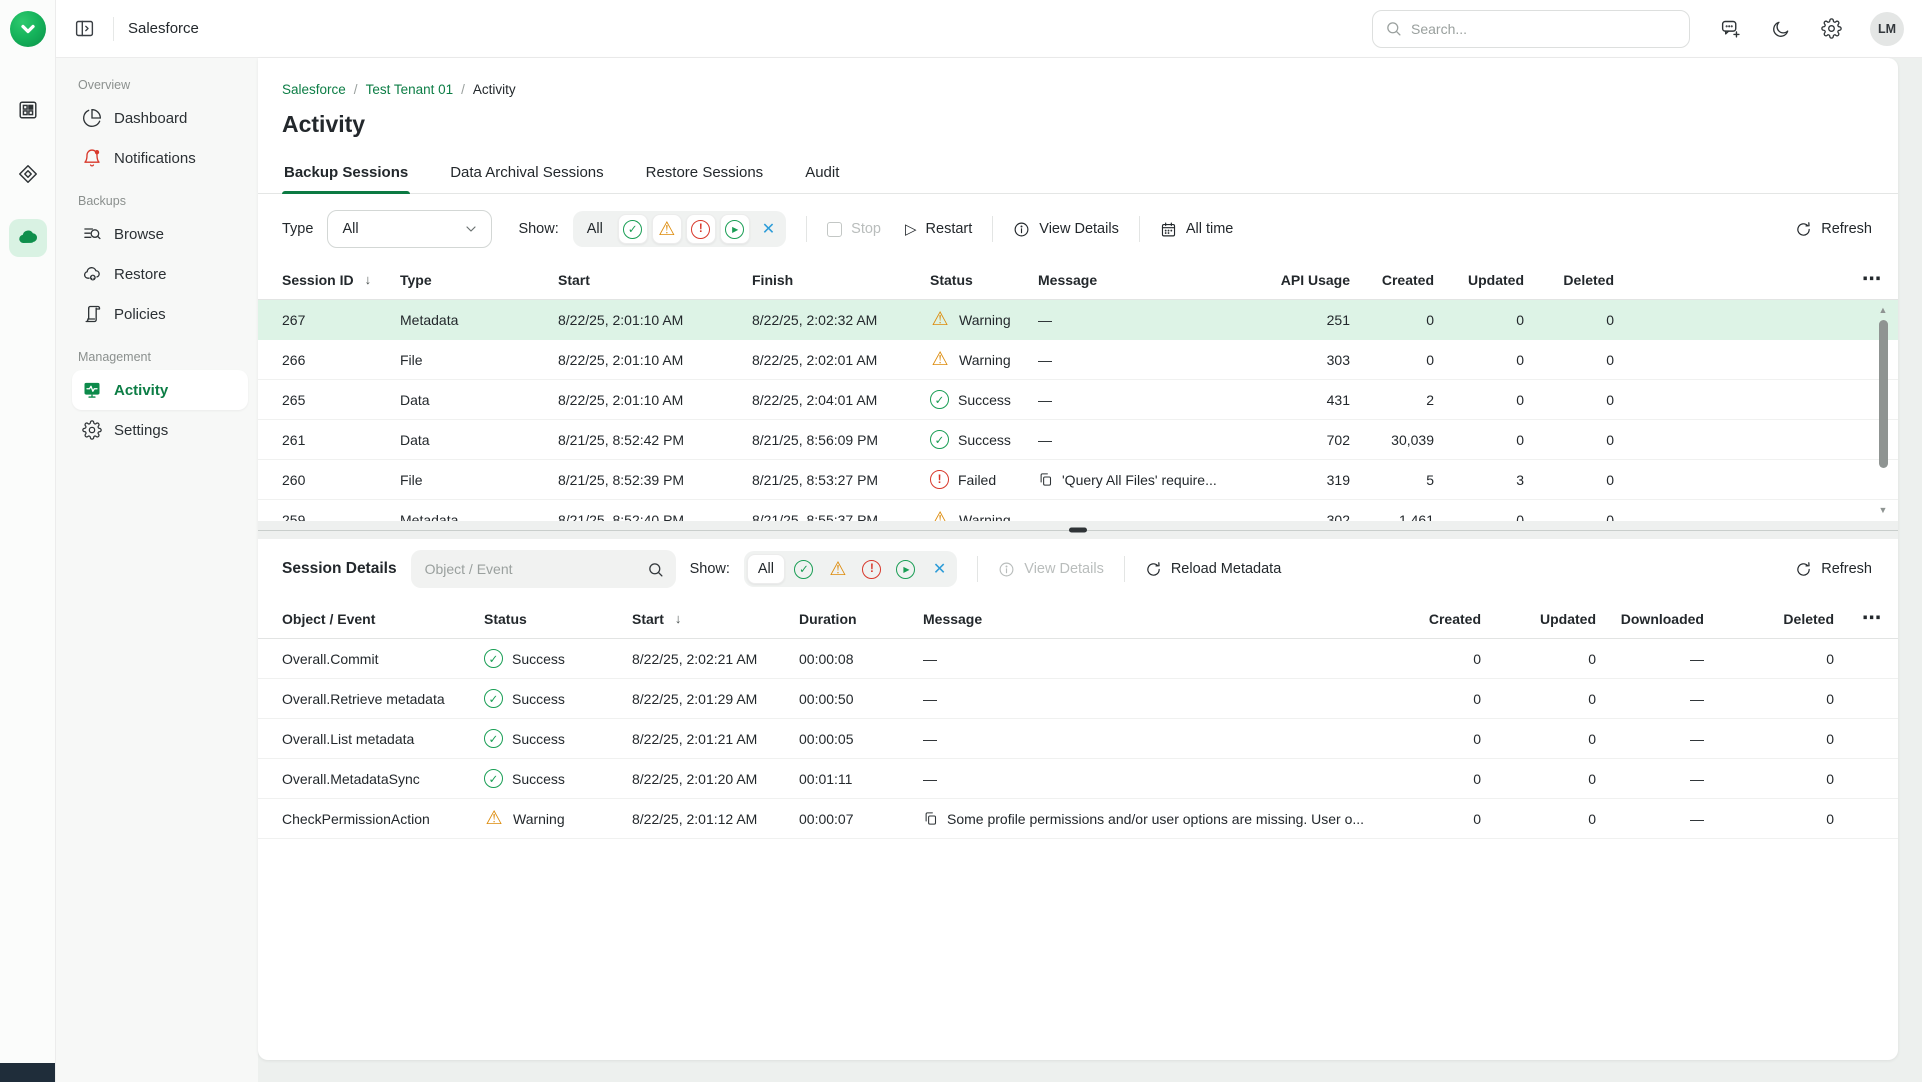  Describe the element at coordinates (1006, 569) in the screenshot. I see `info-icon` at that location.